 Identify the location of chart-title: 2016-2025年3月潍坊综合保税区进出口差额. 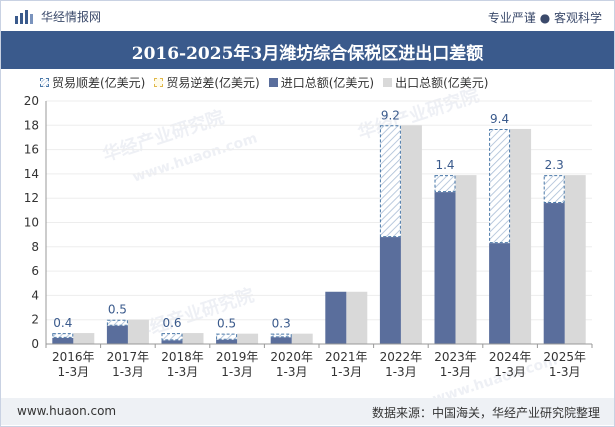
(307, 54).